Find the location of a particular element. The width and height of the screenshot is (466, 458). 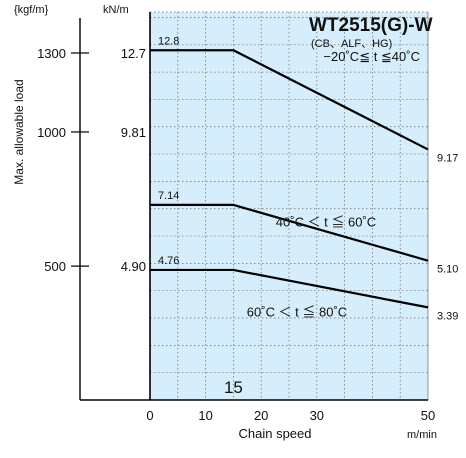

x-marker-label: 15 is located at coordinates (233, 387).